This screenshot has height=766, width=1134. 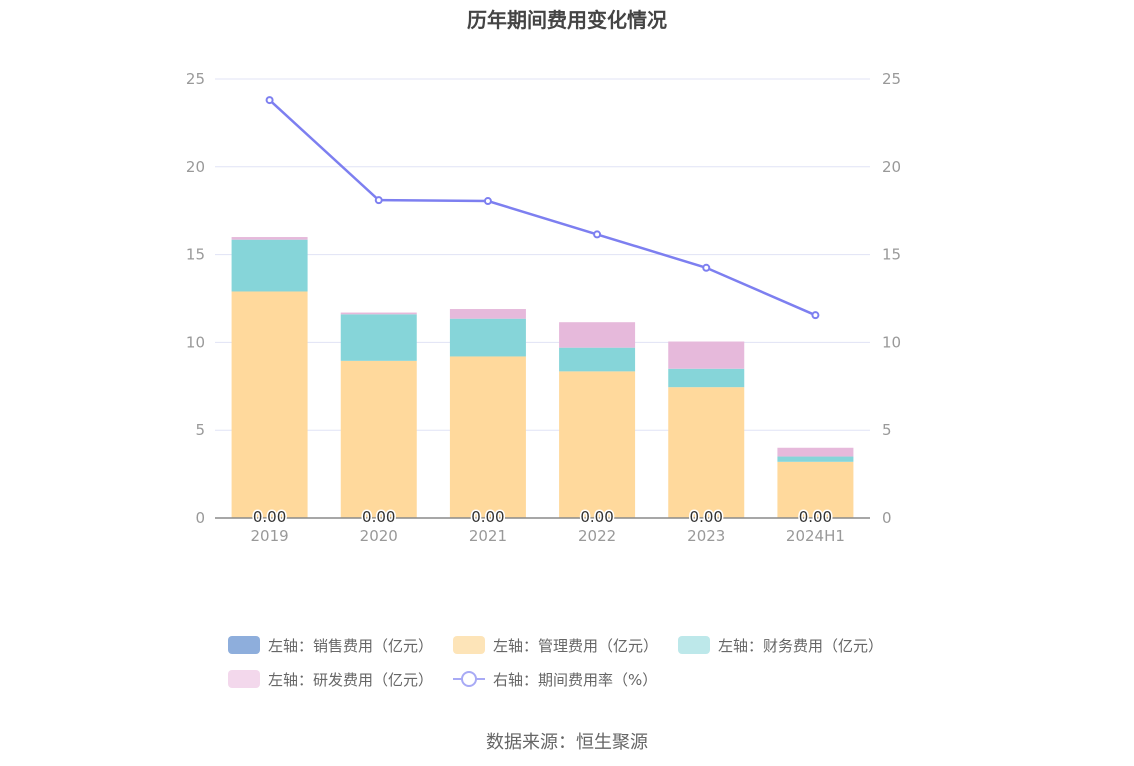 What do you see at coordinates (891, 255) in the screenshot?
I see `right-tick-label: 15` at bounding box center [891, 255].